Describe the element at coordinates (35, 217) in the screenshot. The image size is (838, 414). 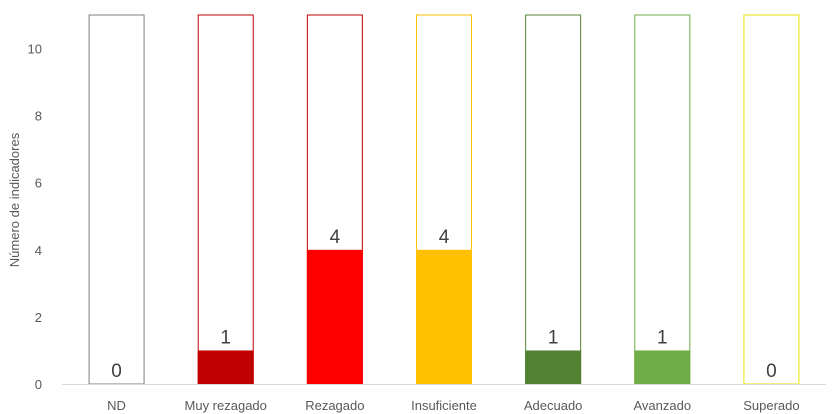
I see `y-axis: 0 2 4 6 8 10` at that location.